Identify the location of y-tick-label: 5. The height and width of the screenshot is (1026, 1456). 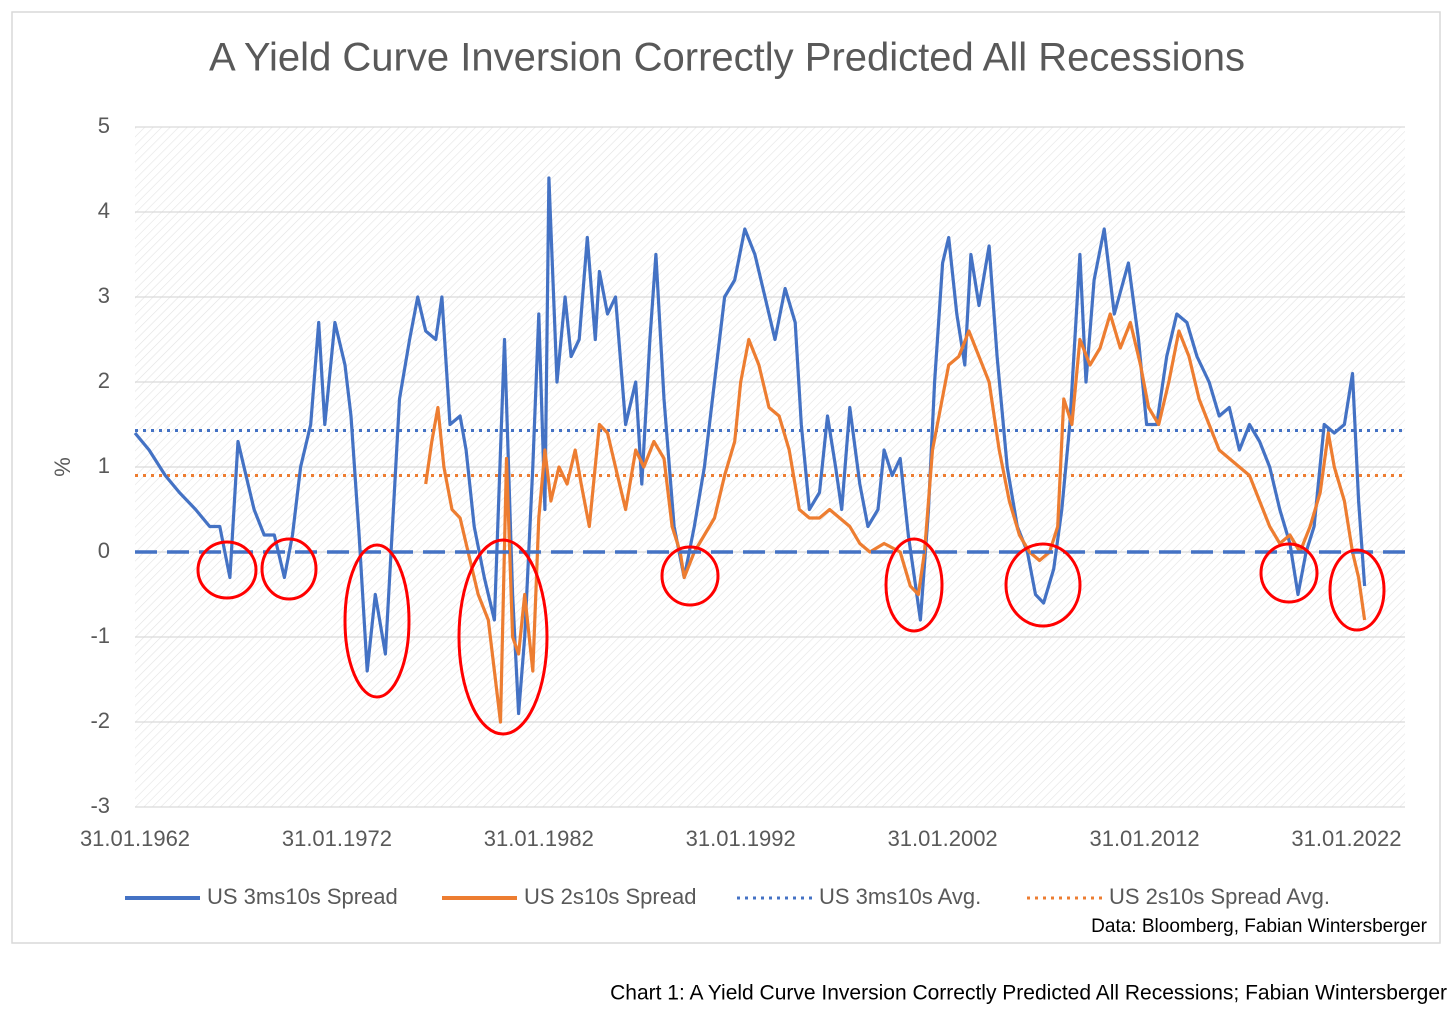
(104, 125).